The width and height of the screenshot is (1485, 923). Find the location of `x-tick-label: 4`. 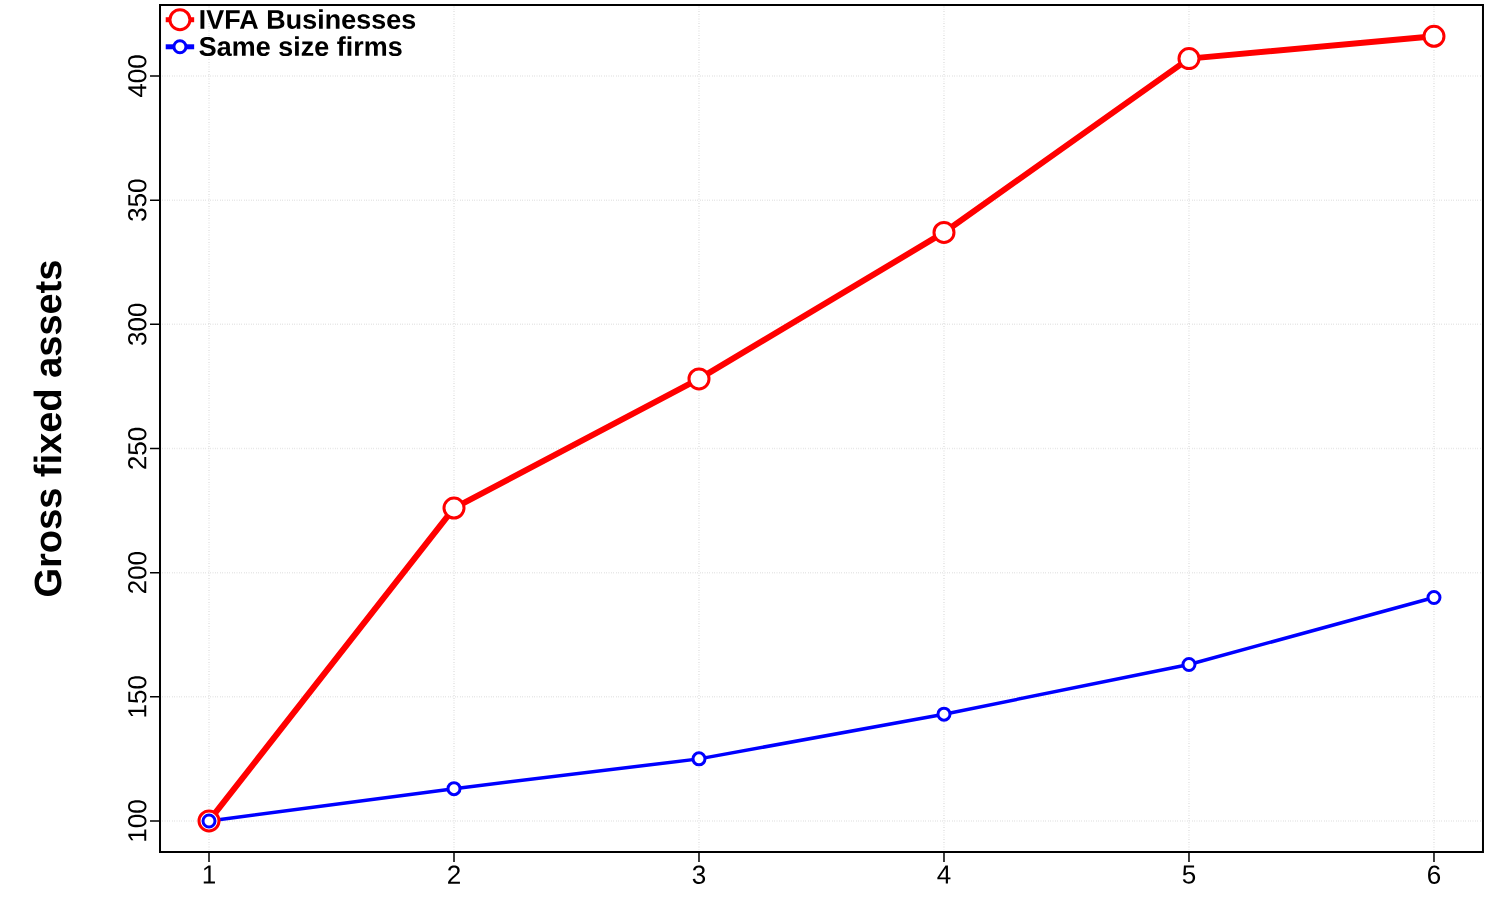

x-tick-label: 4 is located at coordinates (944, 874).